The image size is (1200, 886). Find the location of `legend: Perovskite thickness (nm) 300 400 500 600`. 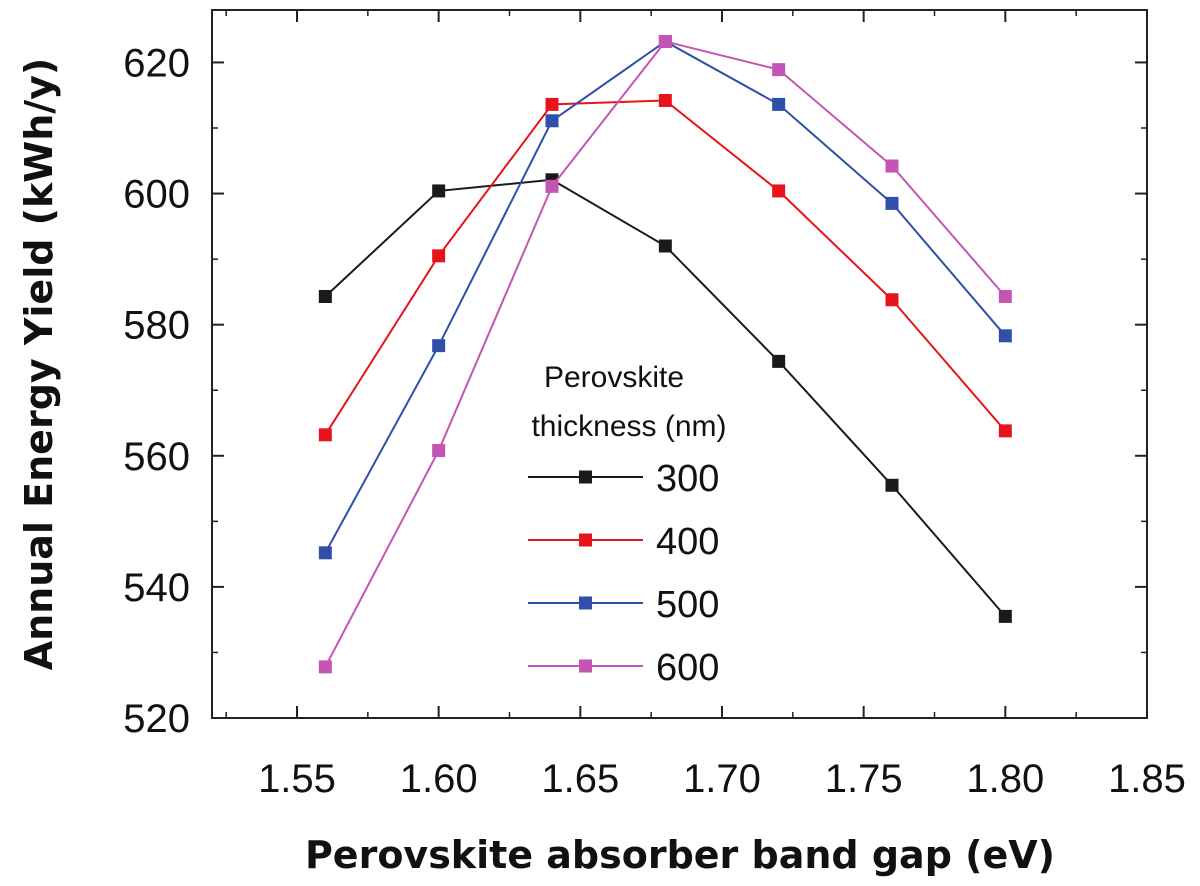

legend: Perovskite thickness (nm) 300 400 500 600 is located at coordinates (627, 525).